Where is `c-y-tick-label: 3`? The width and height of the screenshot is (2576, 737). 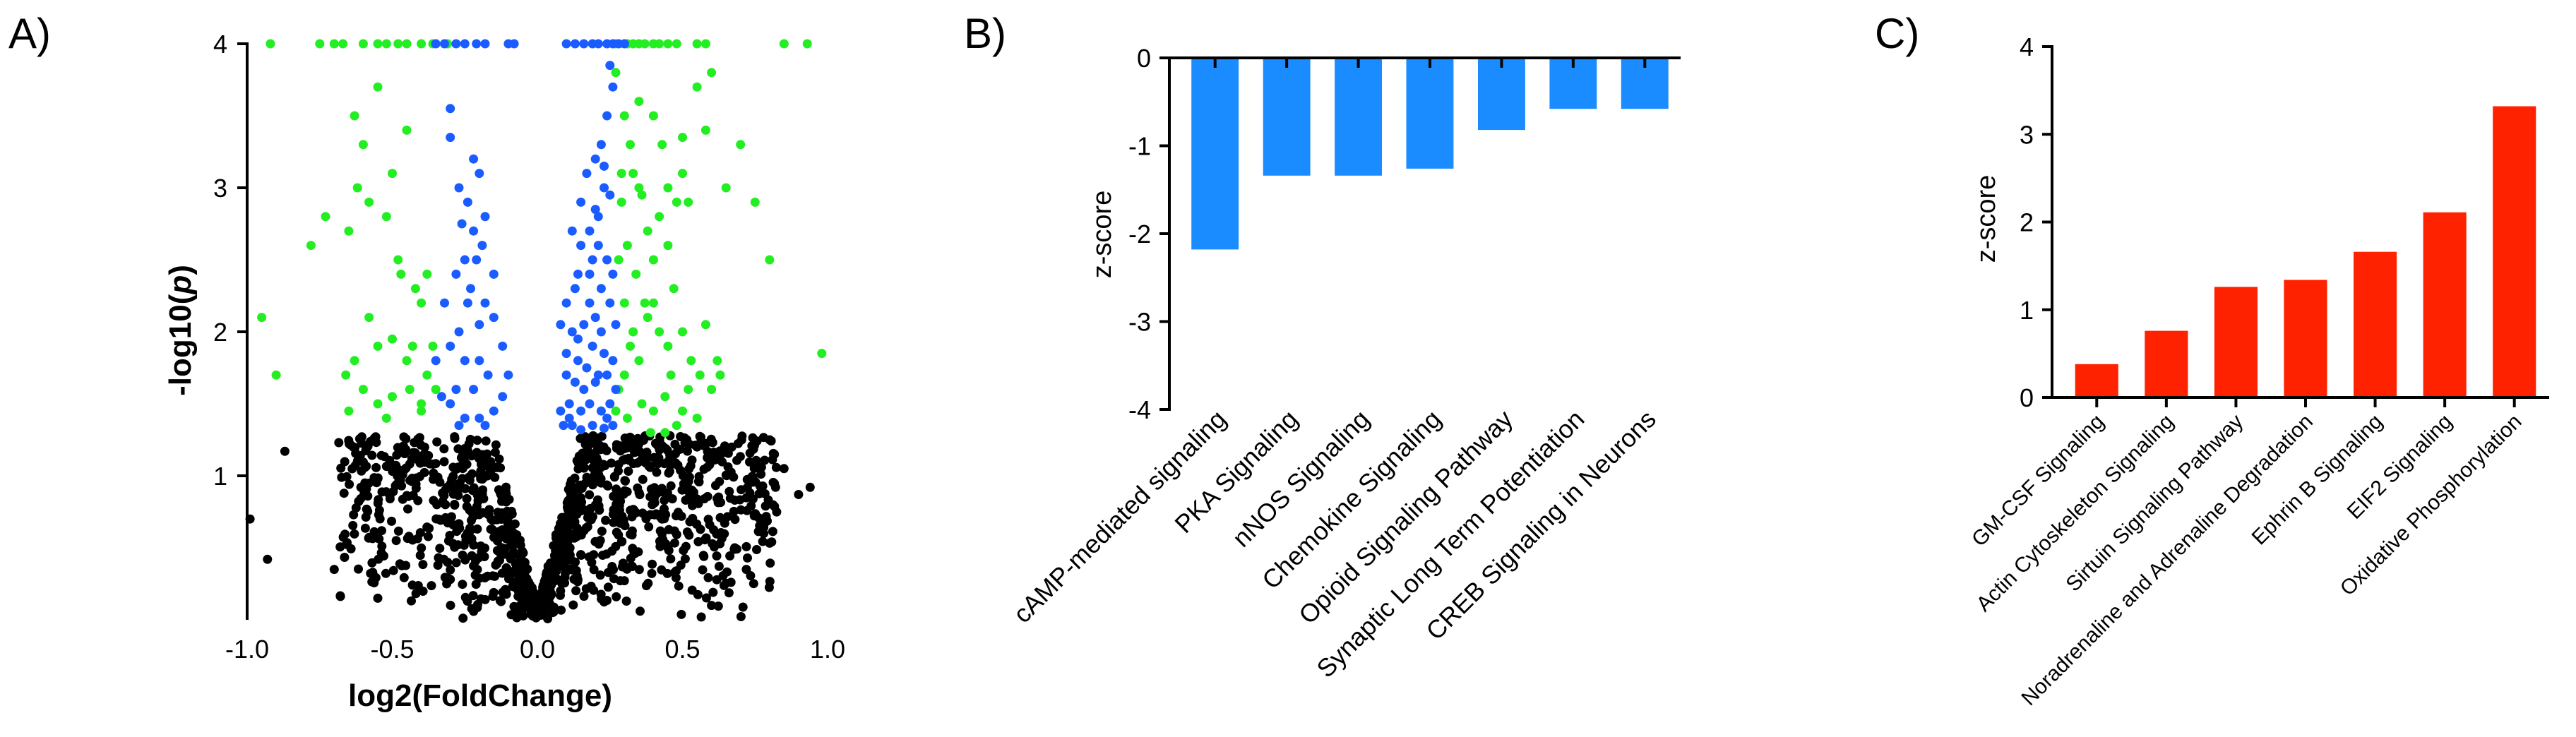 c-y-tick-label: 3 is located at coordinates (2027, 134).